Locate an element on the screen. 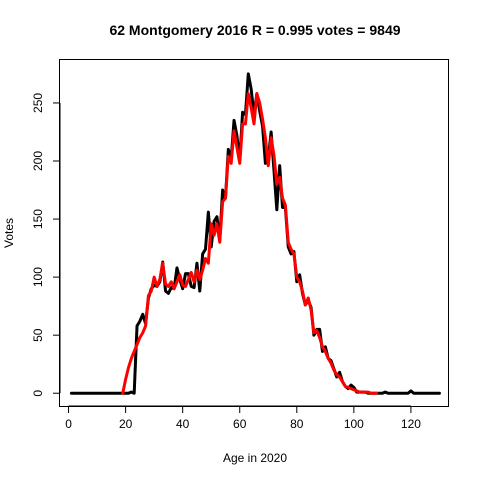 The image size is (480, 480). x-tick-label: 0 is located at coordinates (68, 424).